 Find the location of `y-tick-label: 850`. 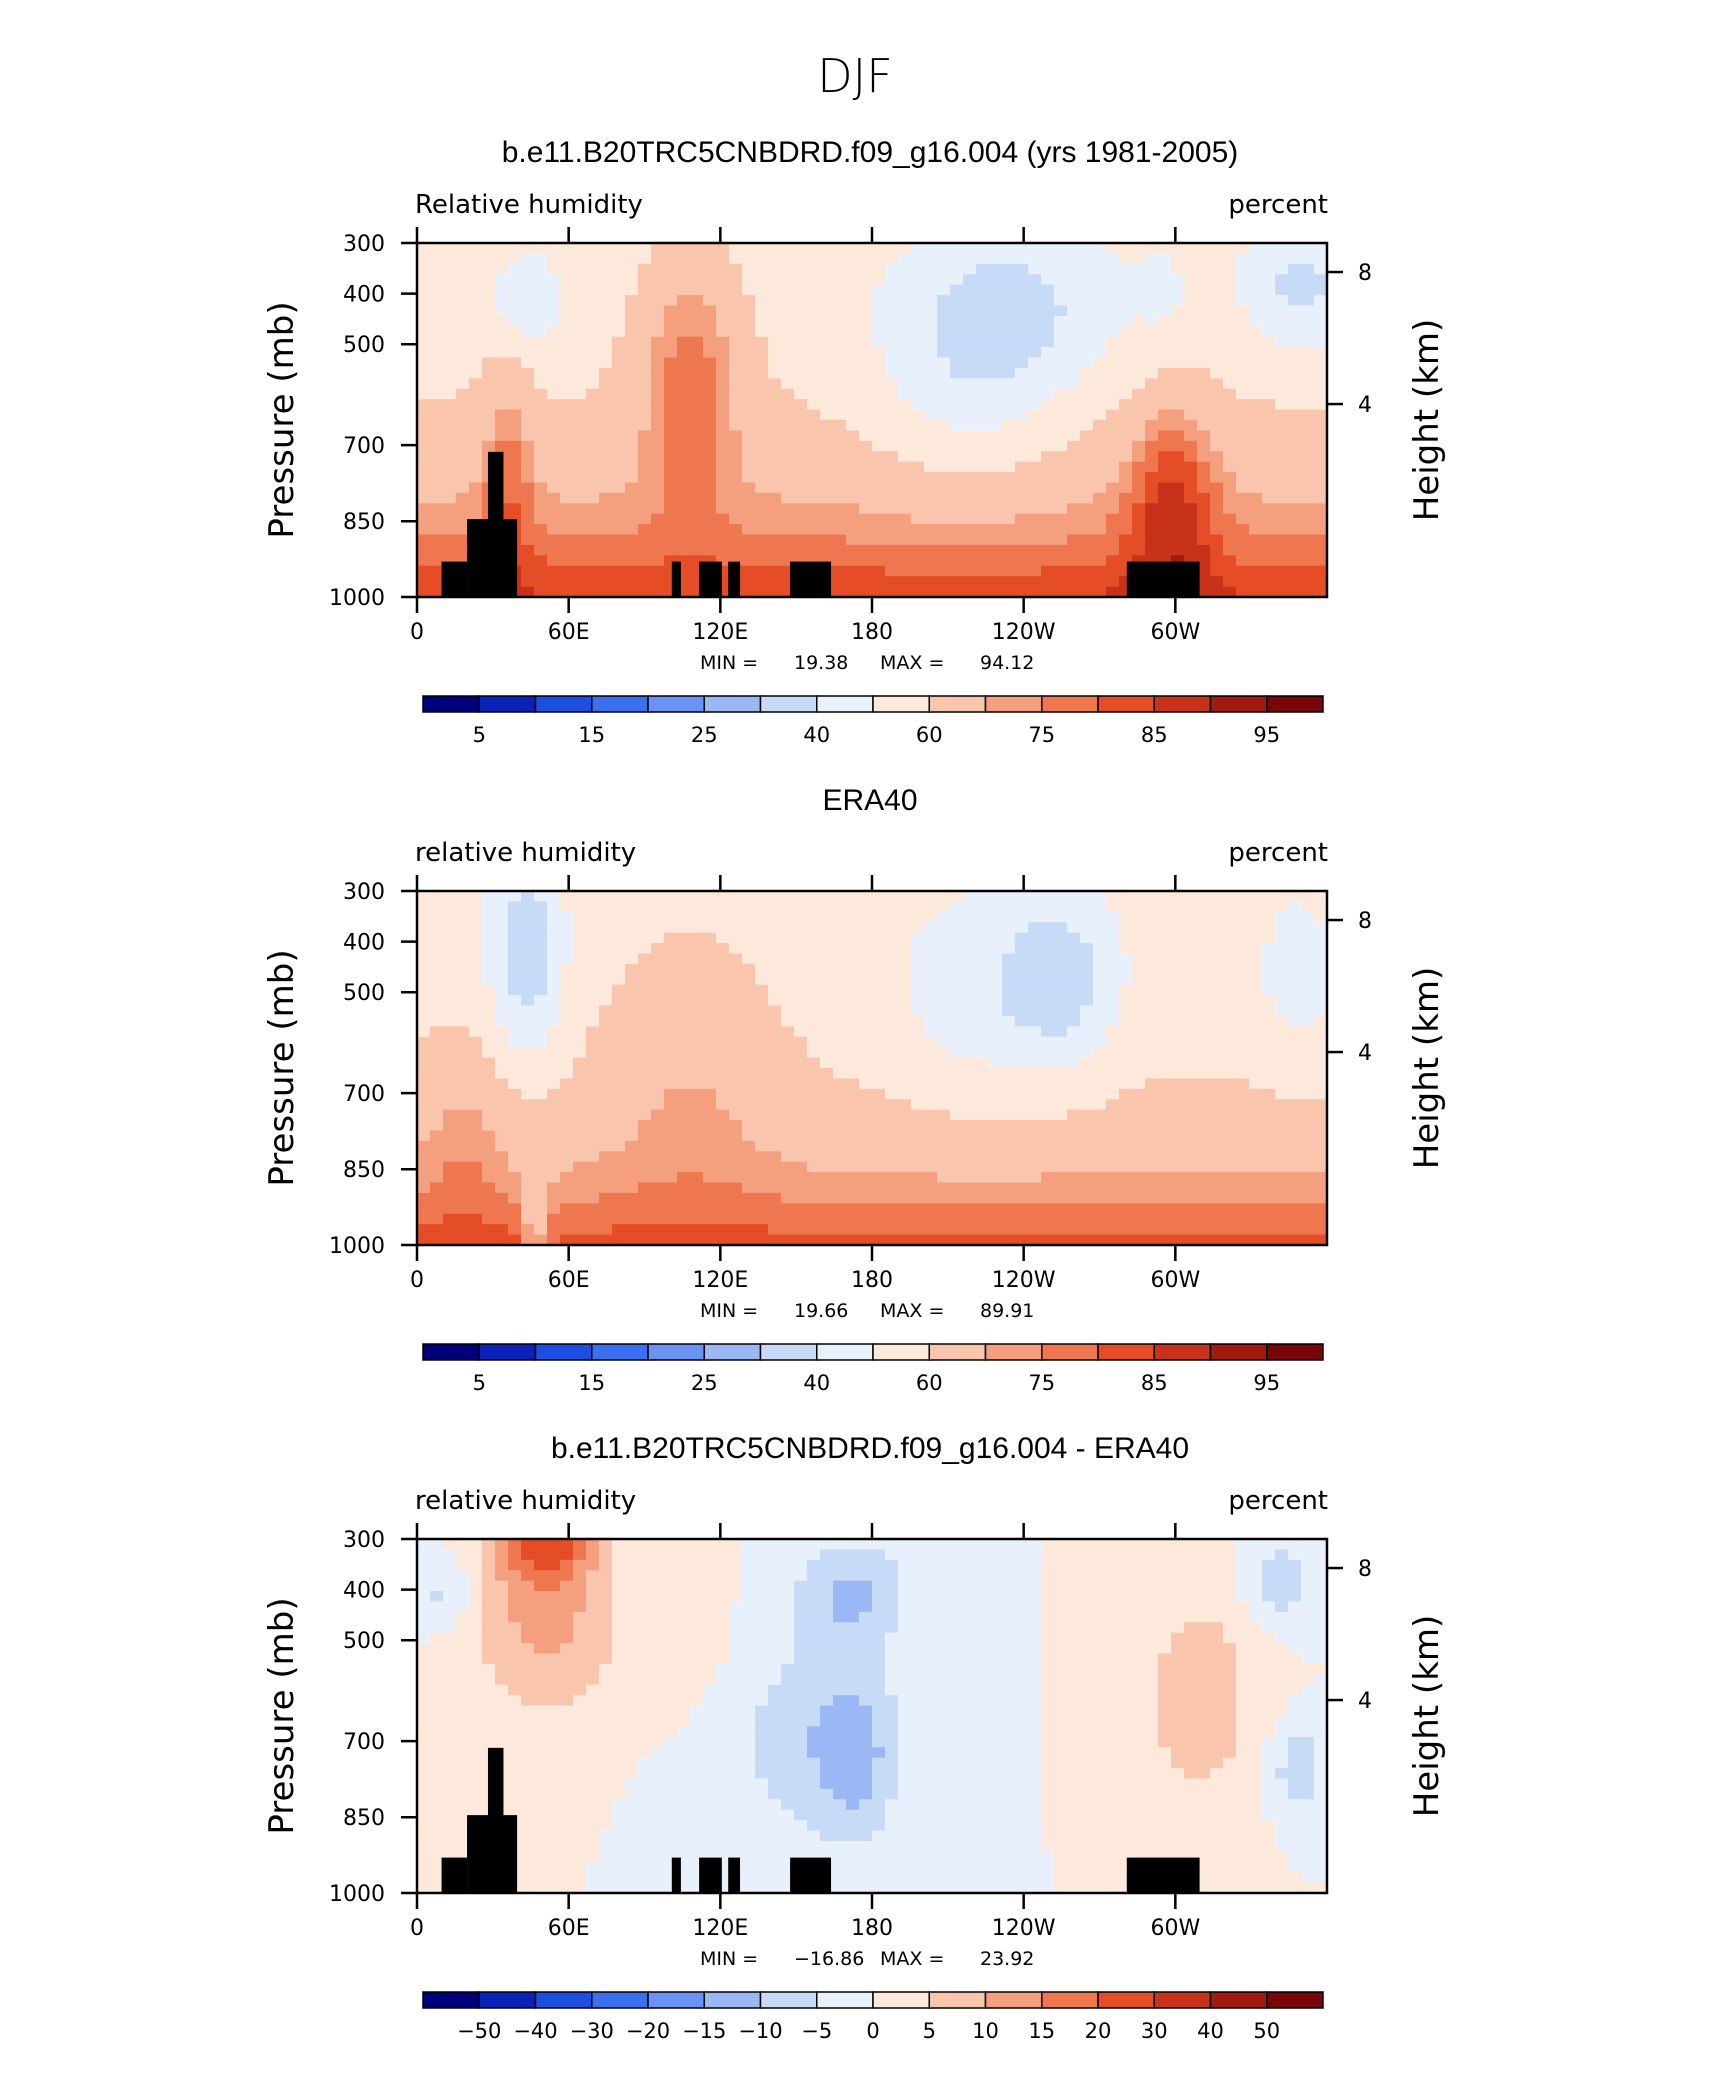

y-tick-label: 850 is located at coordinates (364, 1170).